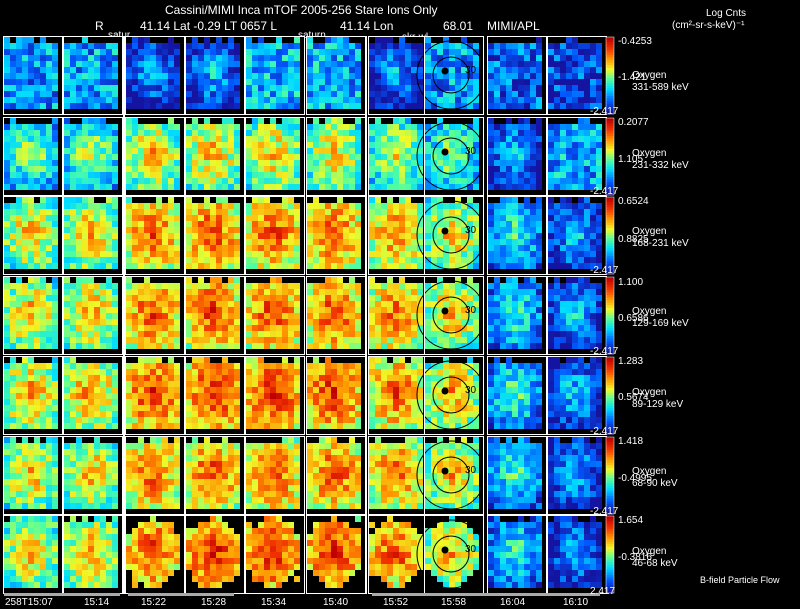 This screenshot has height=609, width=800. Describe the element at coordinates (633, 397) in the screenshot. I see `colorbar-mid-label: 0.5674` at that location.